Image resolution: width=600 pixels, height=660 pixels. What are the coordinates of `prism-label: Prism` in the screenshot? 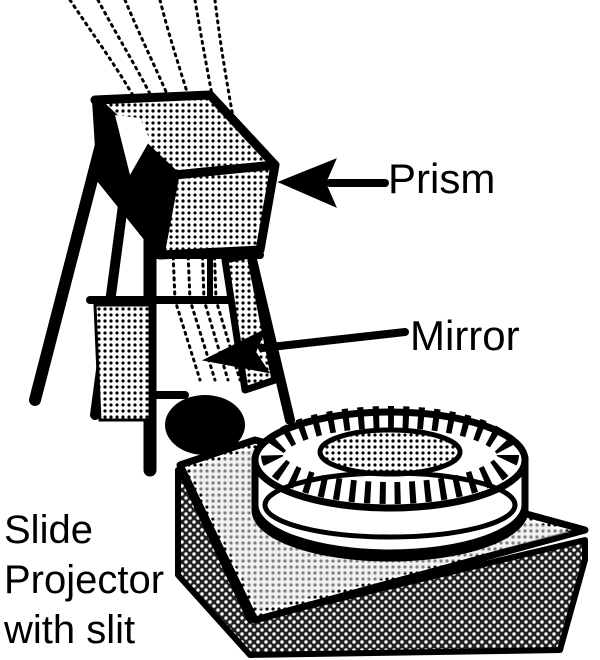 It's located at (442, 178).